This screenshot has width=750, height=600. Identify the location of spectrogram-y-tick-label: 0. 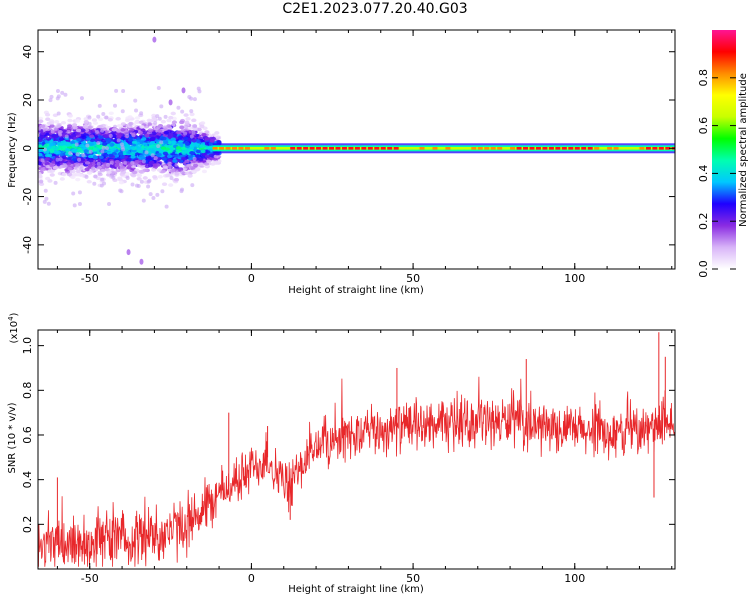
(27, 148).